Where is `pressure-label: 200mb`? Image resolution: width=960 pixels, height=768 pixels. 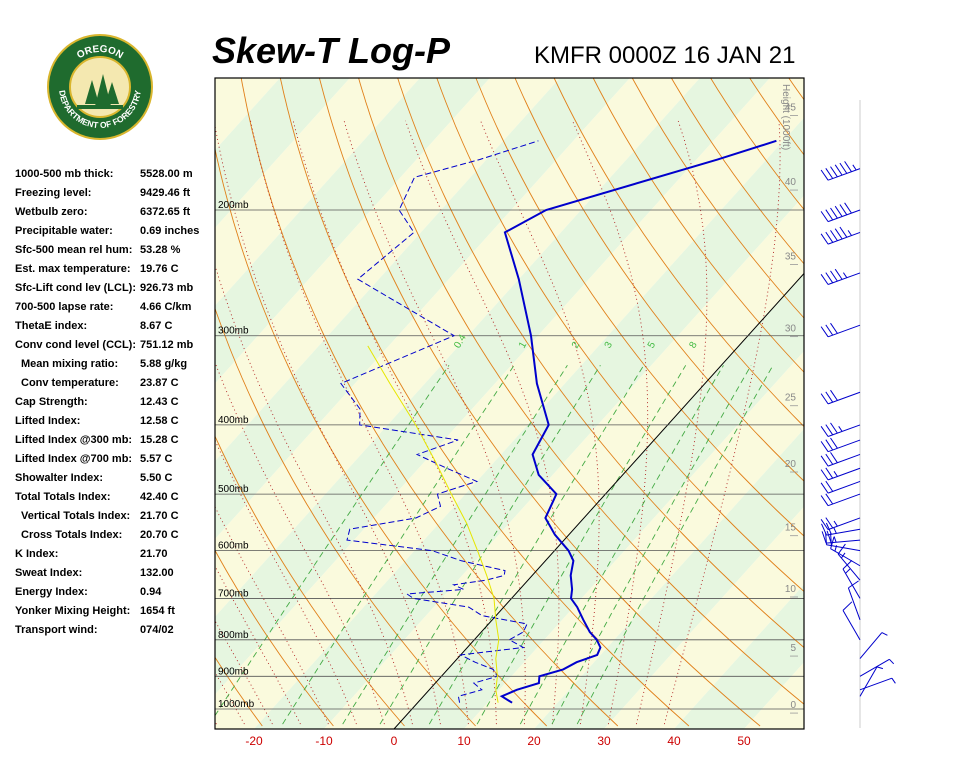
pressure-label: 200mb is located at coordinates (233, 205).